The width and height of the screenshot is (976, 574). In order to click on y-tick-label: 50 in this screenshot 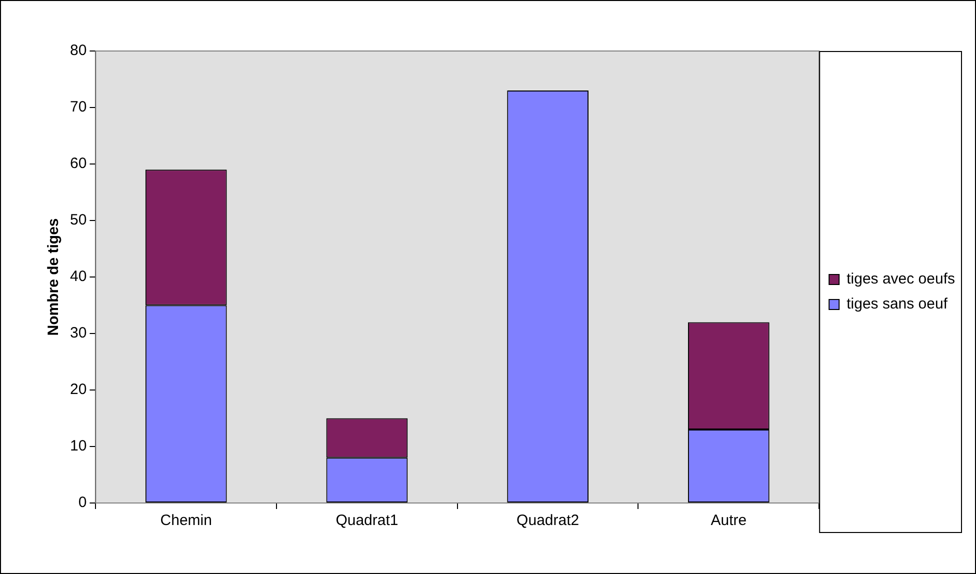, I will do `click(78, 220)`.